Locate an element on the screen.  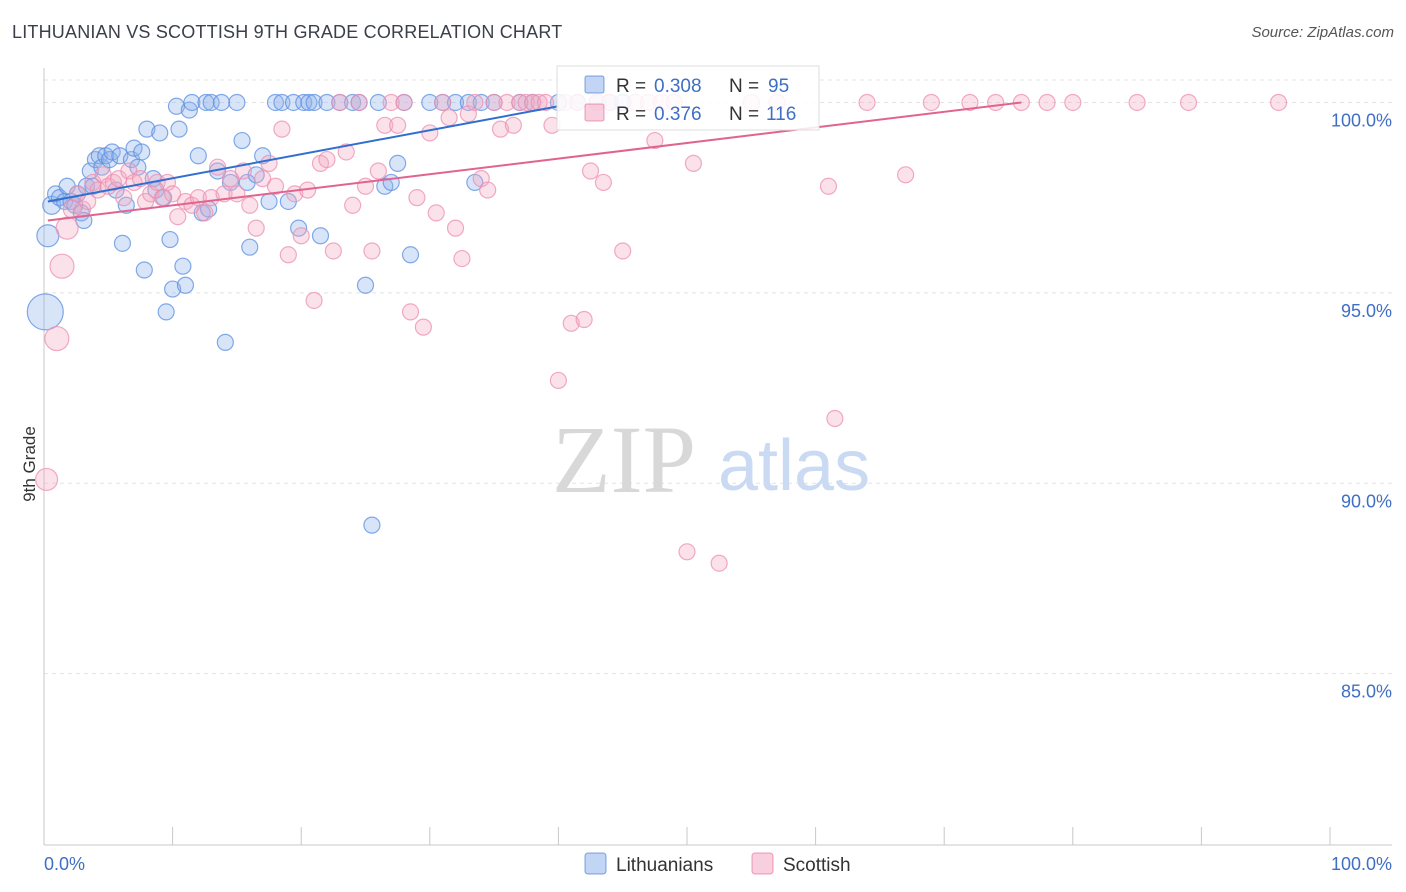
trend-line-lith is located at coordinates (303, 154).